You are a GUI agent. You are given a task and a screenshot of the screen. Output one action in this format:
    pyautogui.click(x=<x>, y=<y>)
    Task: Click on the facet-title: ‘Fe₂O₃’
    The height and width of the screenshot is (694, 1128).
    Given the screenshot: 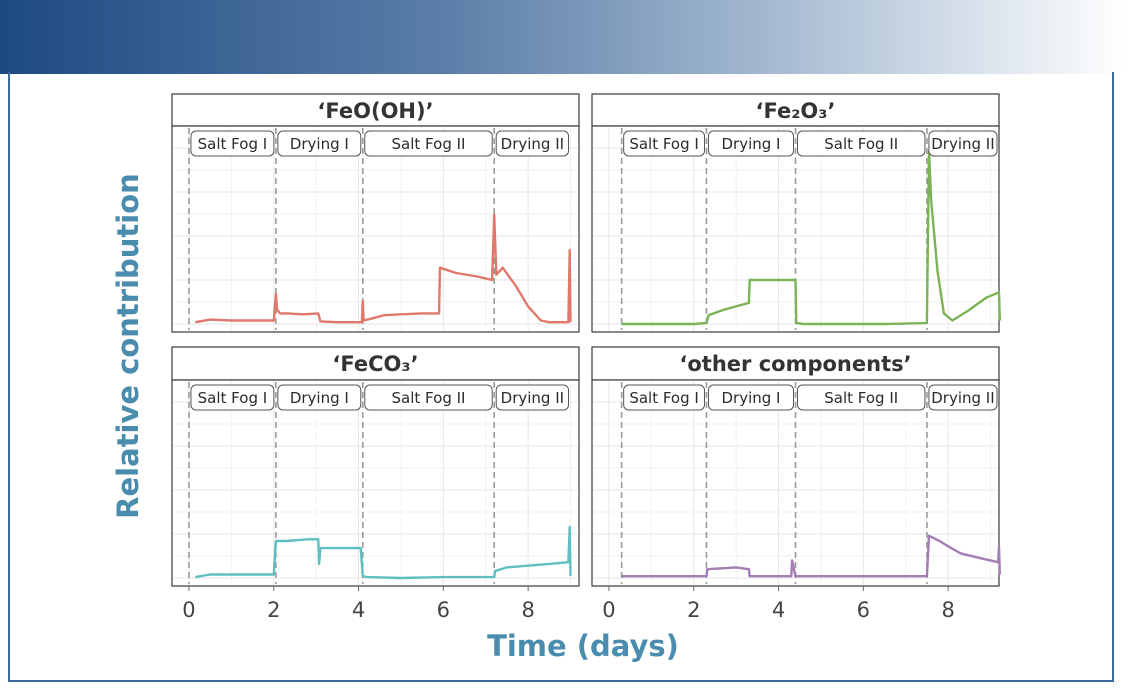 What is the action you would take?
    pyautogui.click(x=796, y=111)
    